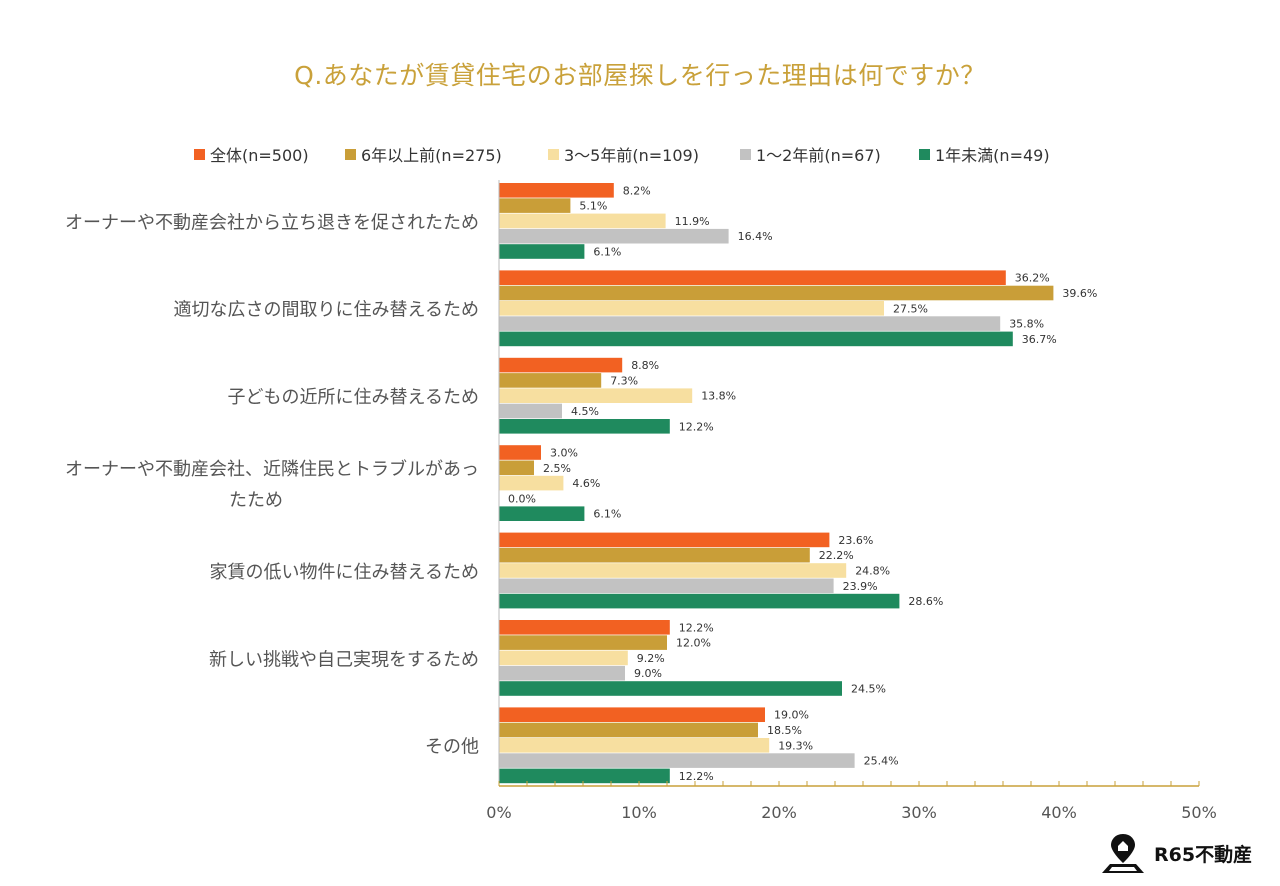 This screenshot has height=886, width=1280. Describe the element at coordinates (557, 468) in the screenshot. I see `data-label: 2.5%` at that location.